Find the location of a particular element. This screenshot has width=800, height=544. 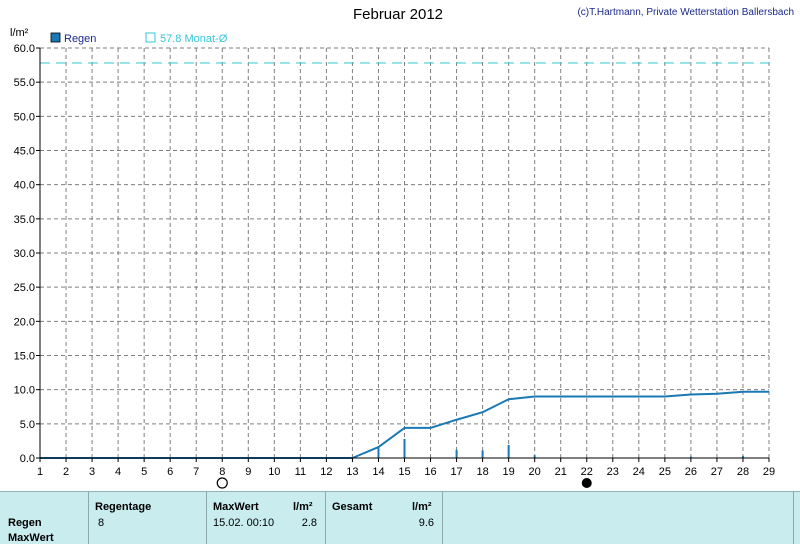

xtick-label: 27 is located at coordinates (717, 472).